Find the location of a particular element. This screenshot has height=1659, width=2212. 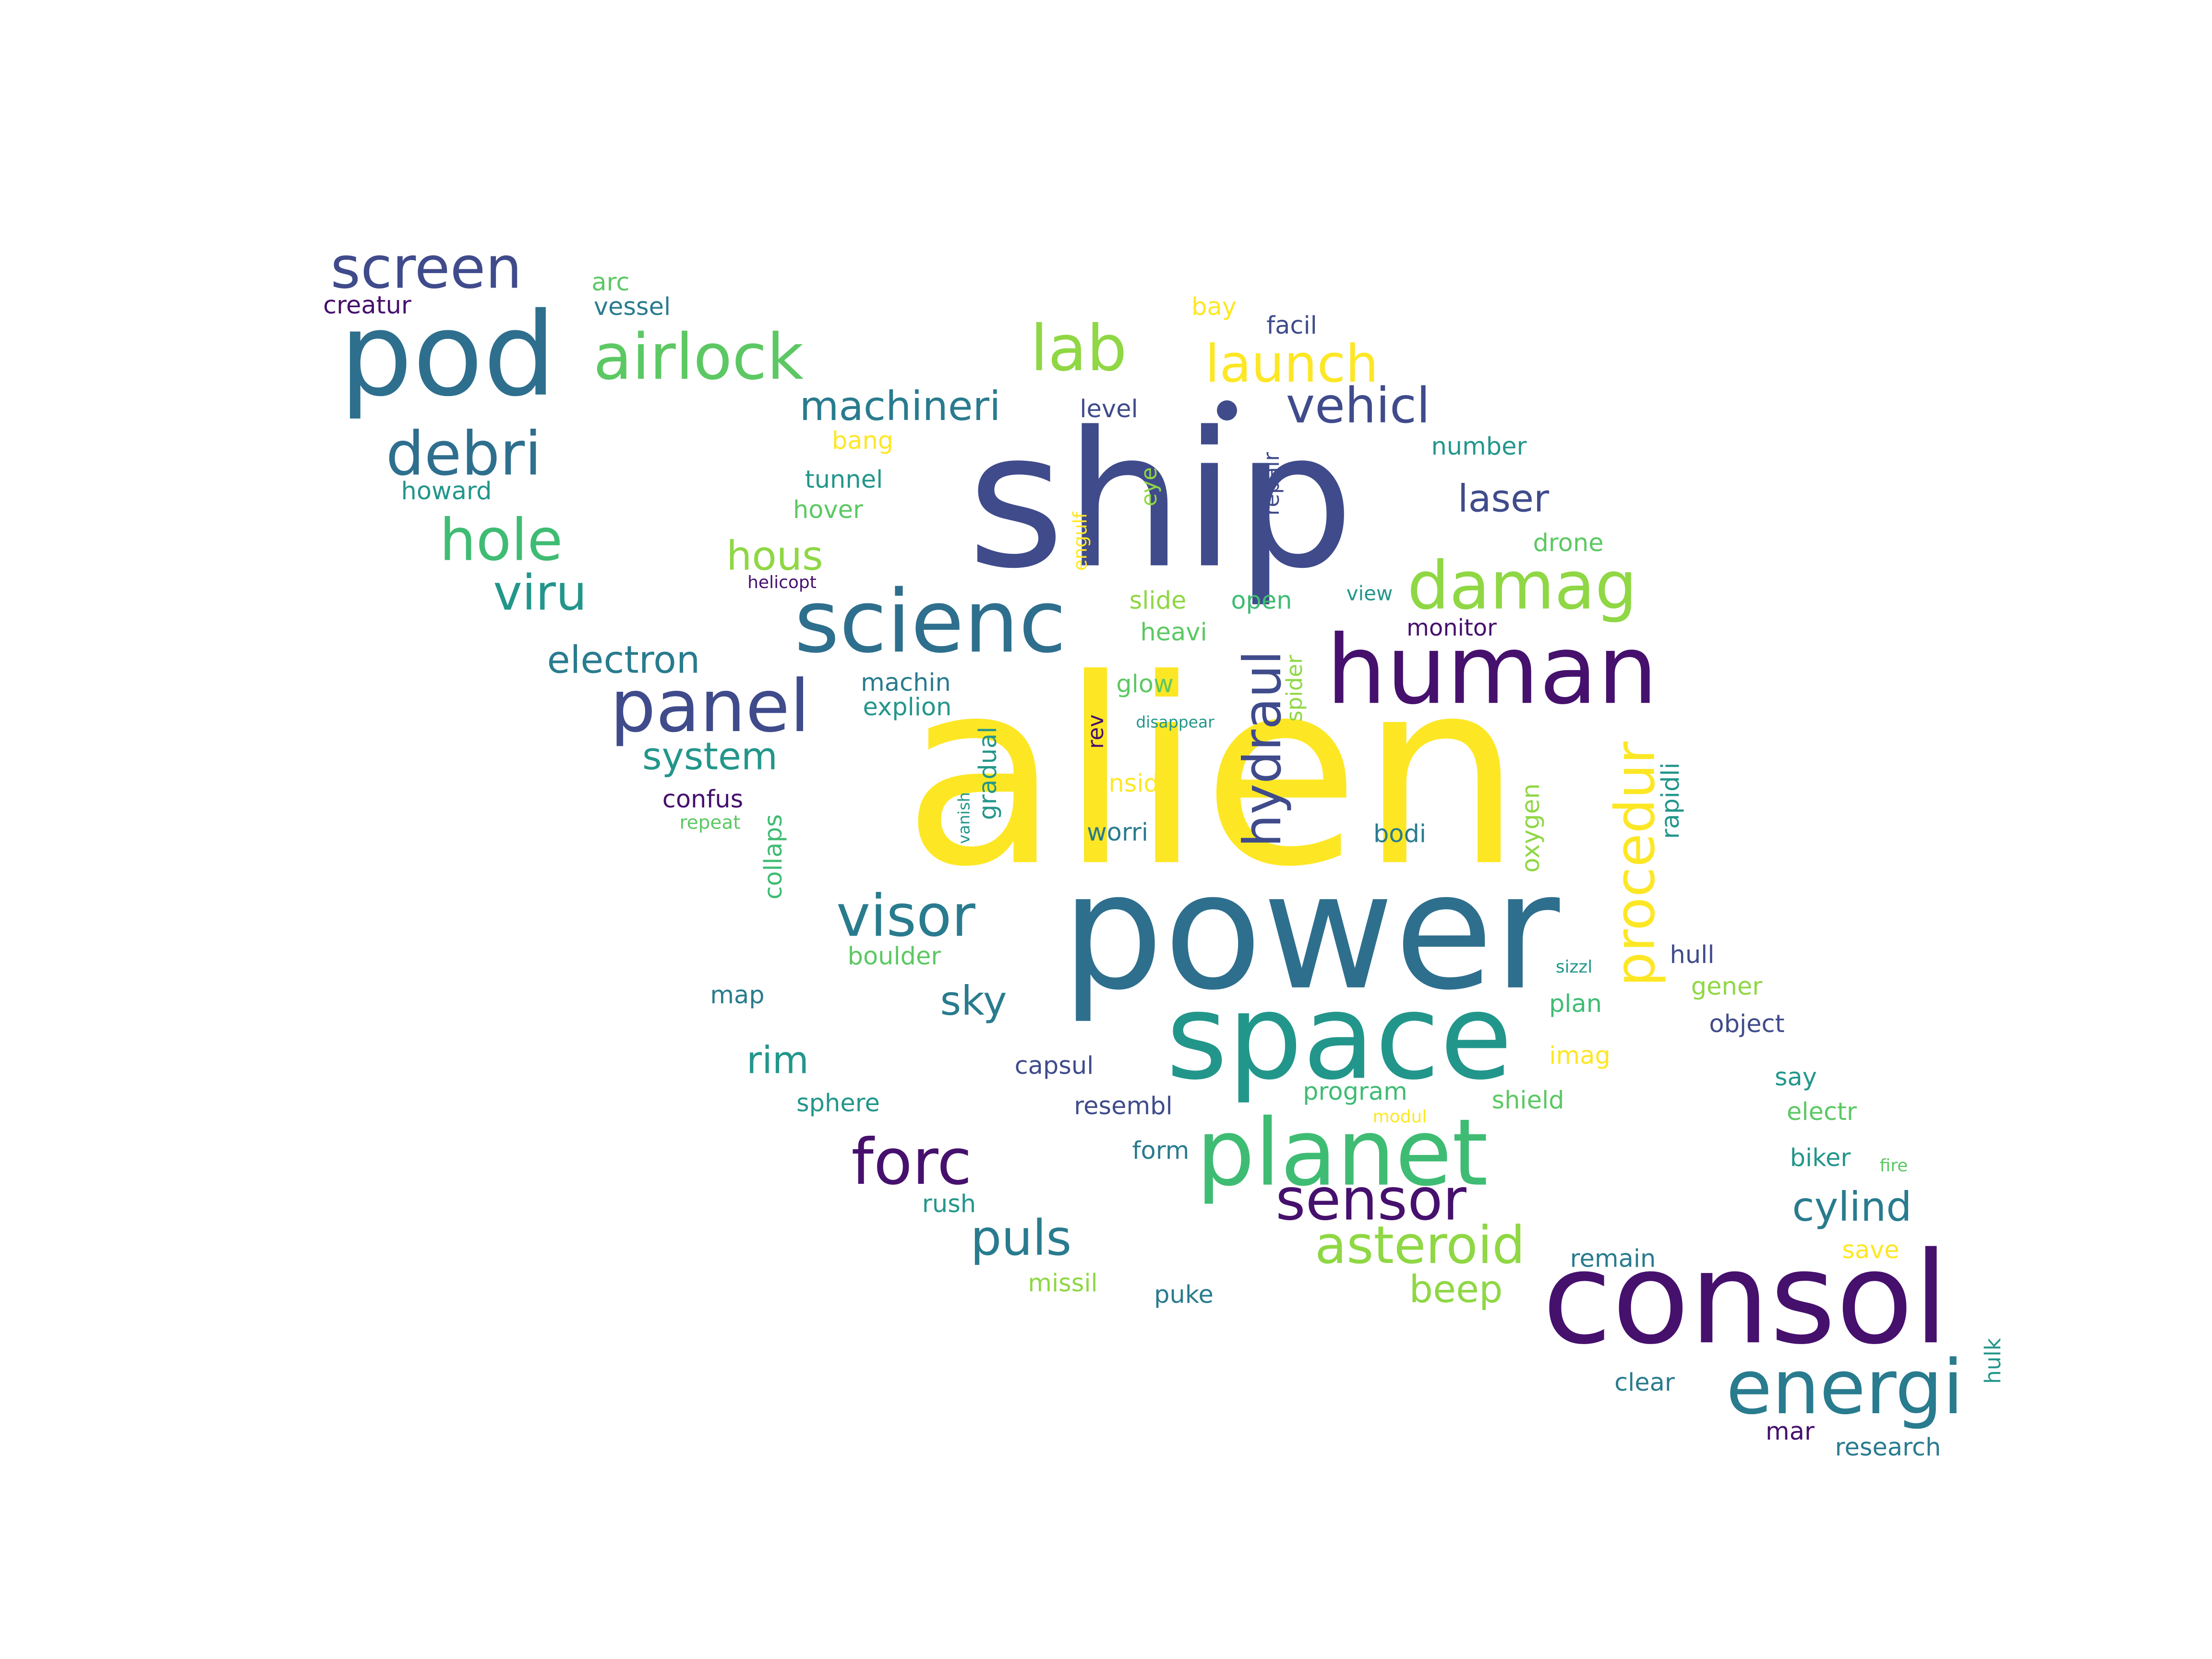

word-heavi: heavi is located at coordinates (1173, 632).